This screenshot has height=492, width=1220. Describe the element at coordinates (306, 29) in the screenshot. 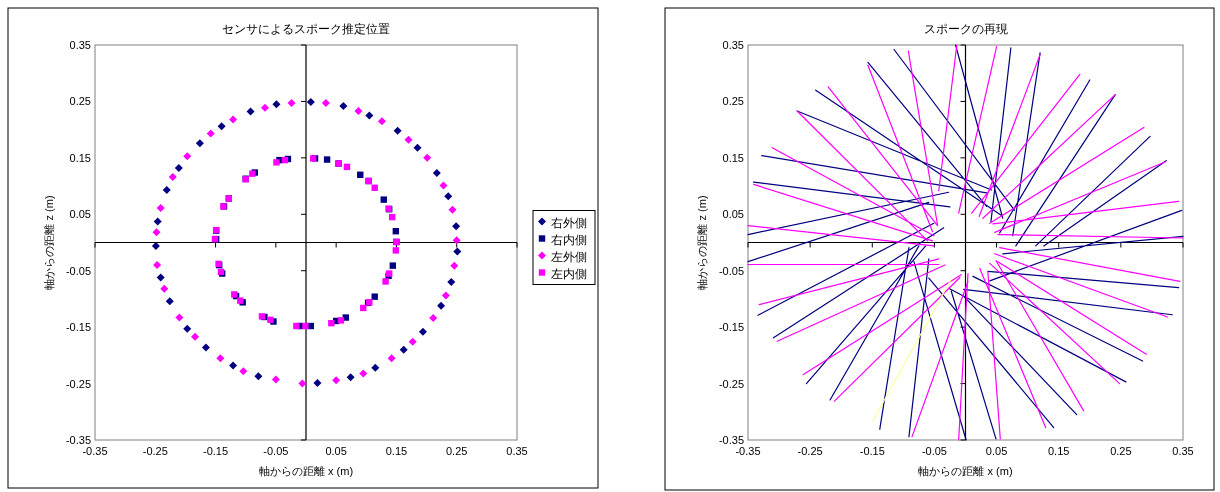

I see `chart-title: センサによるスポーク推定位置` at that location.